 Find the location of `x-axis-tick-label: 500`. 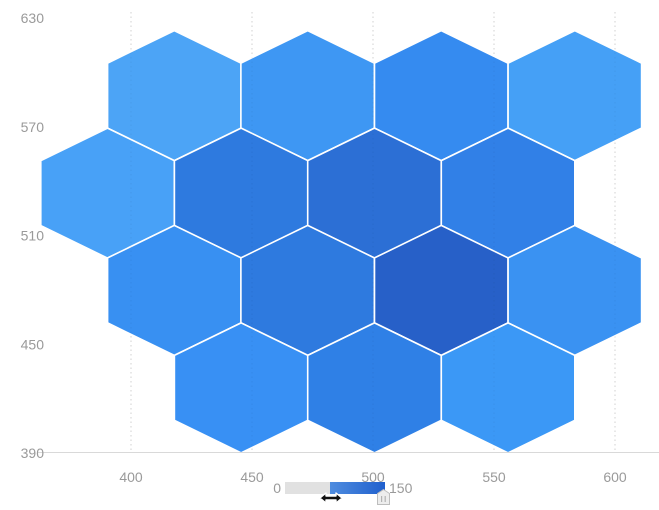

x-axis-tick-label: 500 is located at coordinates (373, 477).